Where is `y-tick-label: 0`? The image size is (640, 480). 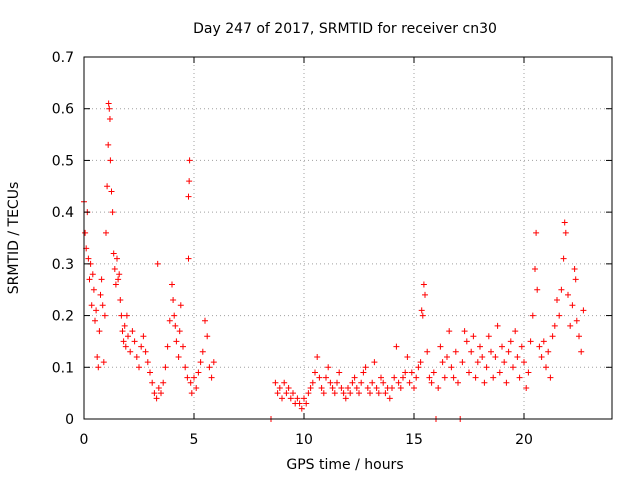
y-tick-label: 0 is located at coordinates (69, 420).